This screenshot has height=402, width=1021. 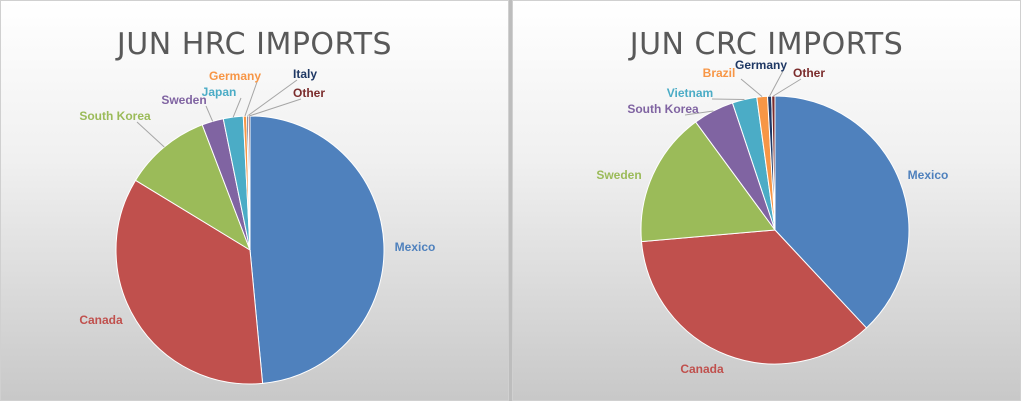 I want to click on leader-line-italy, so click(x=272, y=98).